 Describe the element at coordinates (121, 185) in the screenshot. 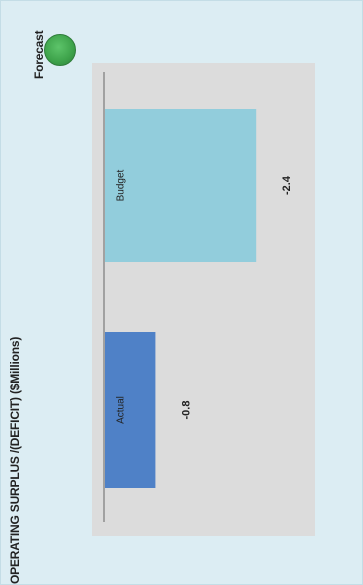

I see `category-label-budget: Budget` at that location.